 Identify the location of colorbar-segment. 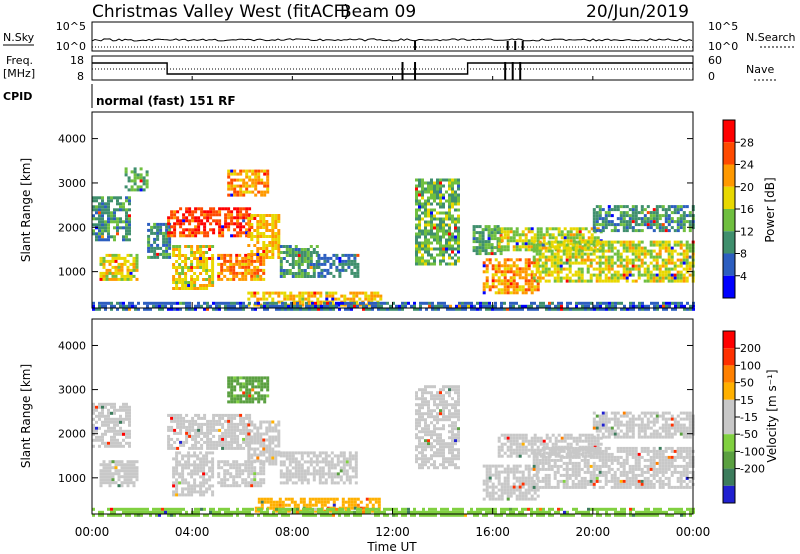
(729, 131).